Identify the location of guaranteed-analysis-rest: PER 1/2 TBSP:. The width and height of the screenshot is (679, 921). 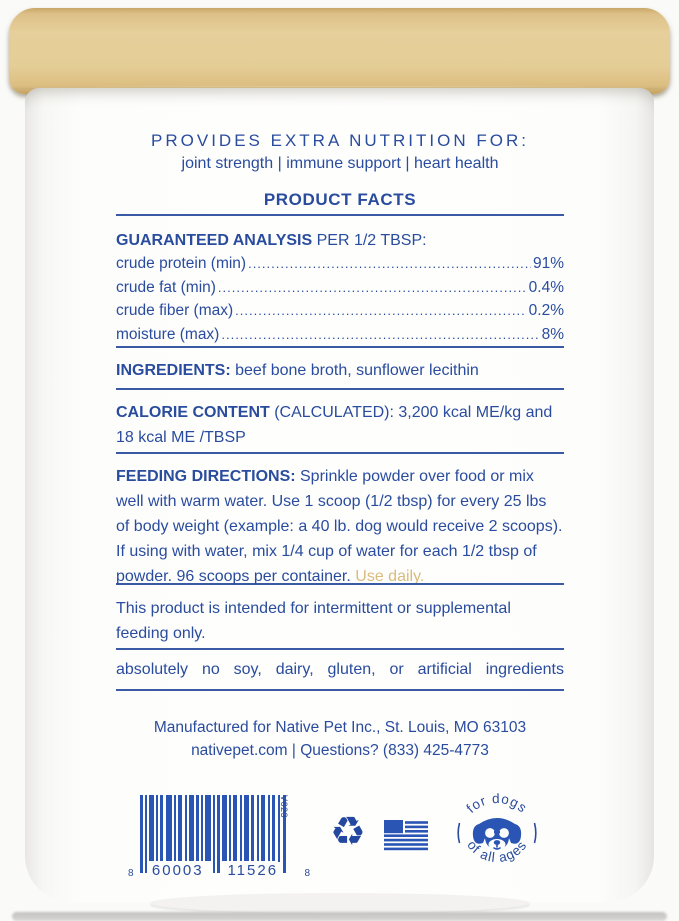
(369, 240).